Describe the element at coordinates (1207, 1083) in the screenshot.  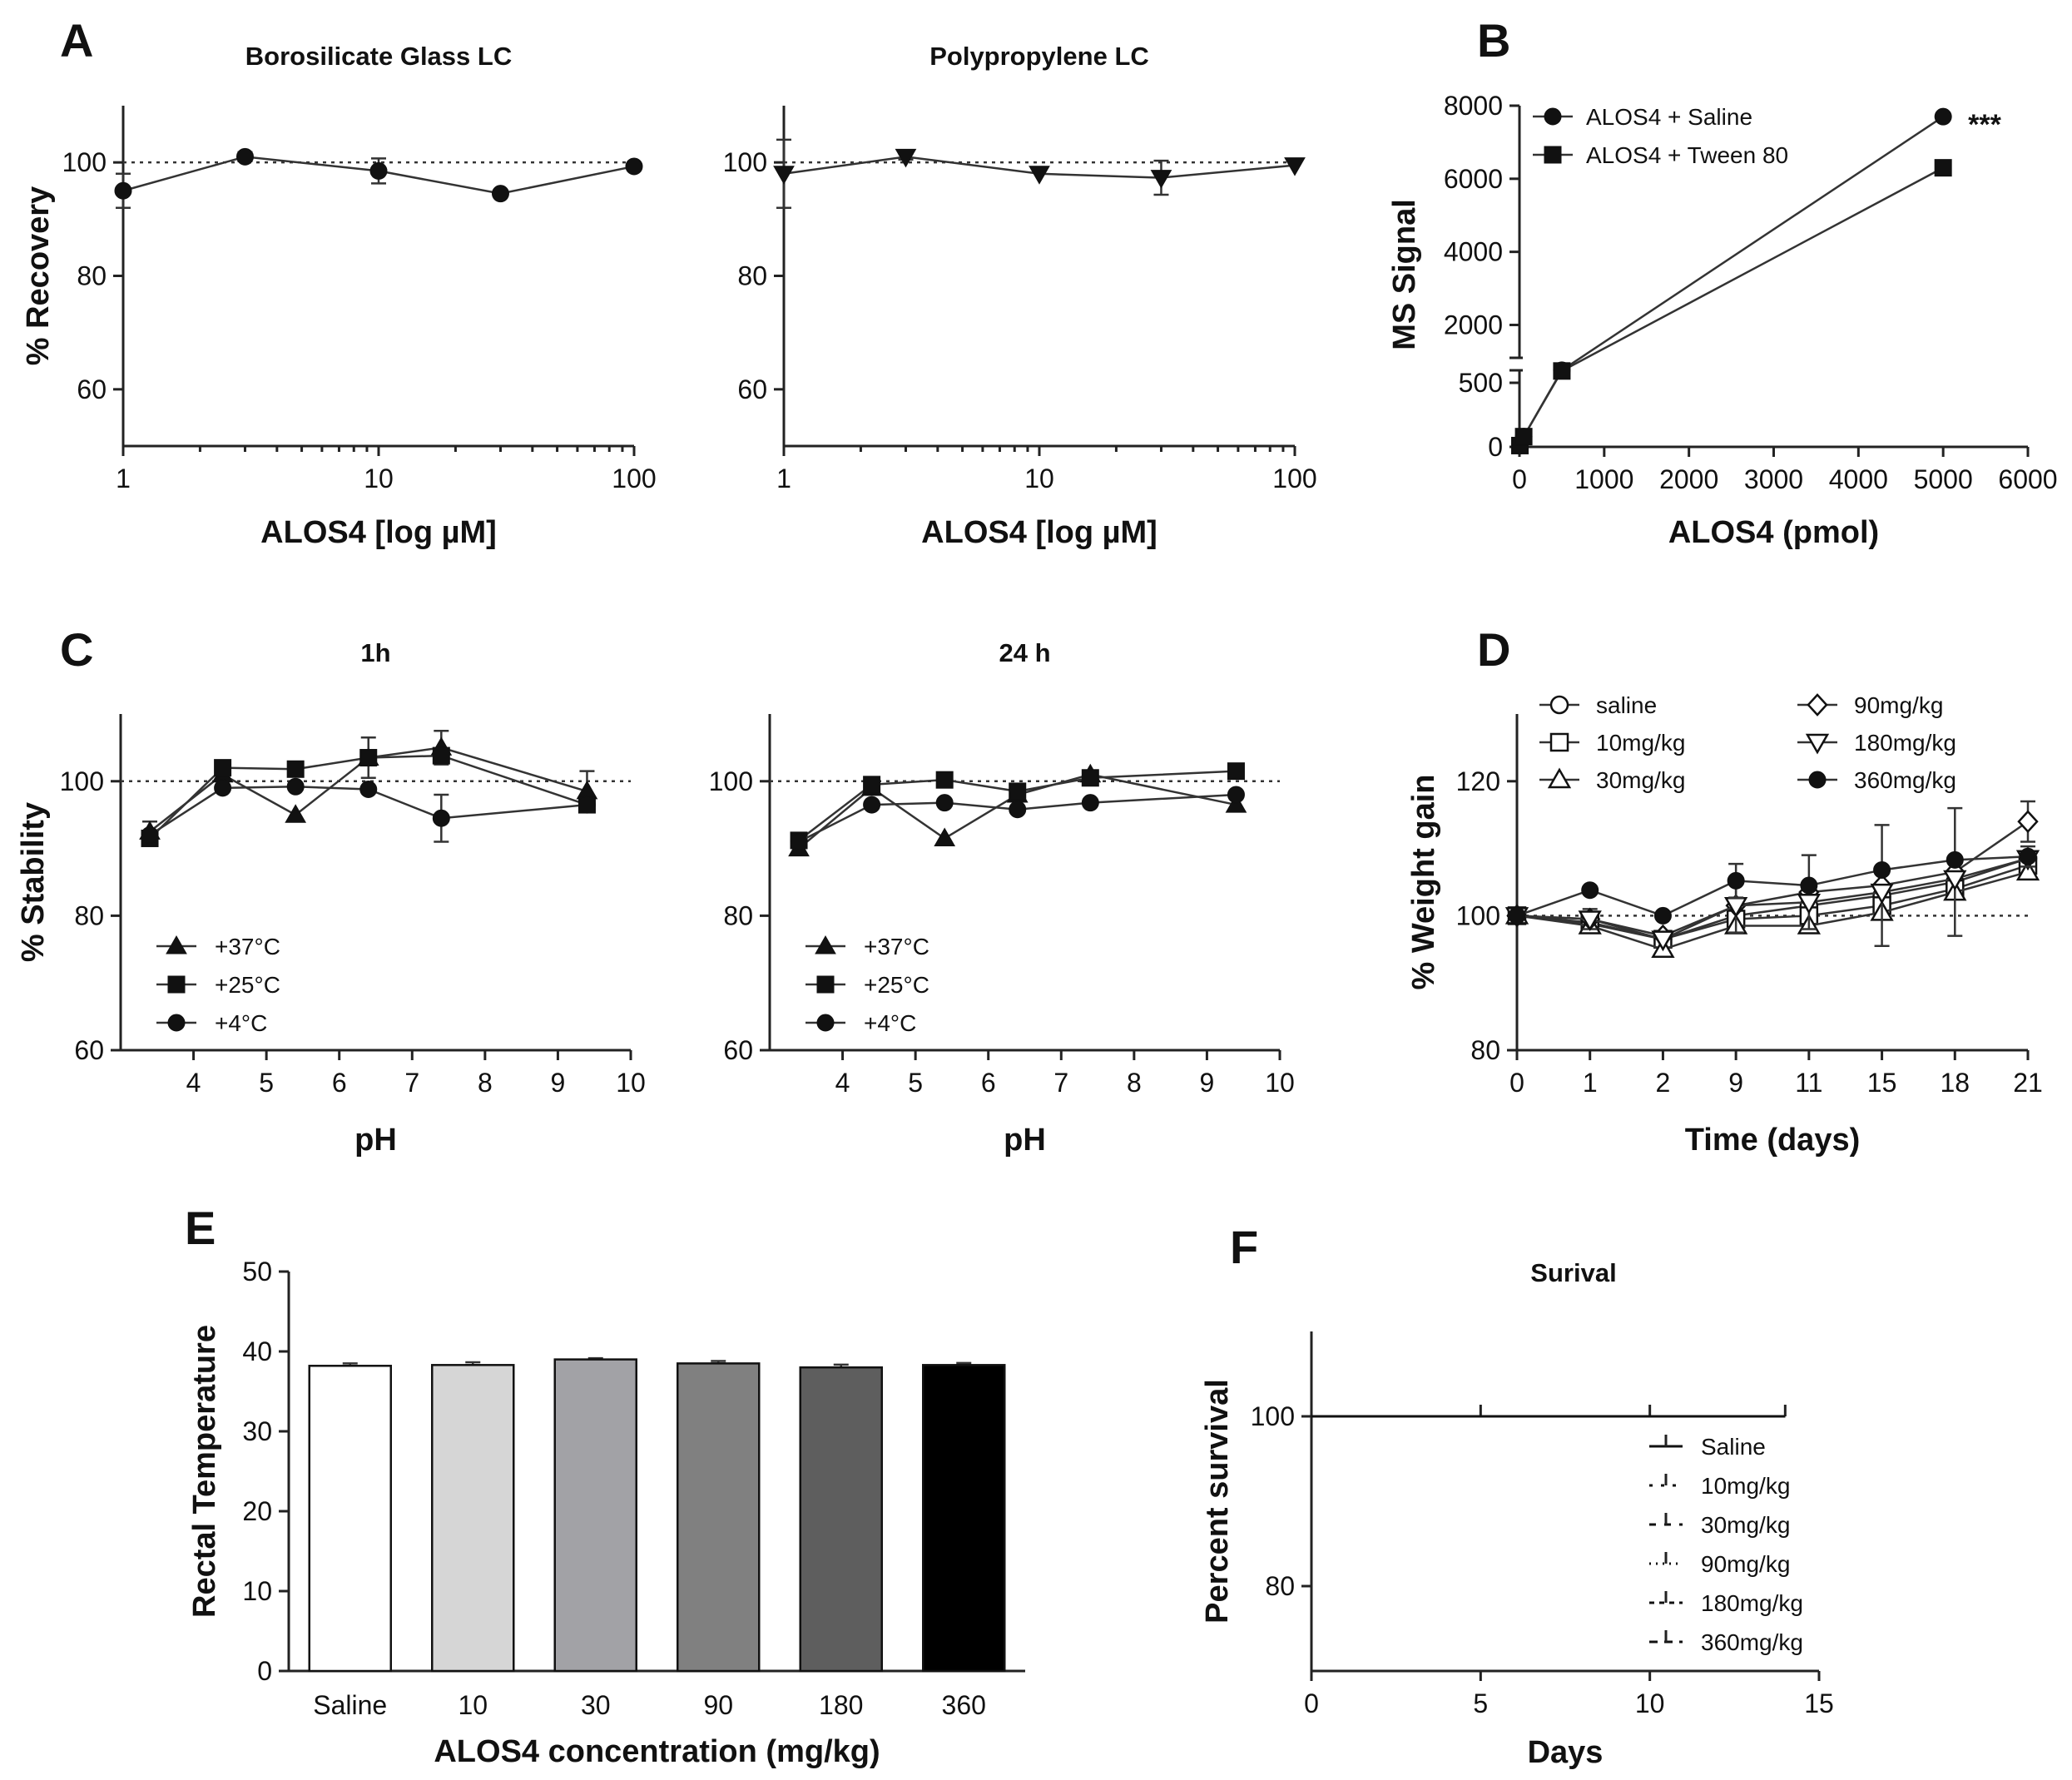
I see `x-tick-label: 9` at that location.